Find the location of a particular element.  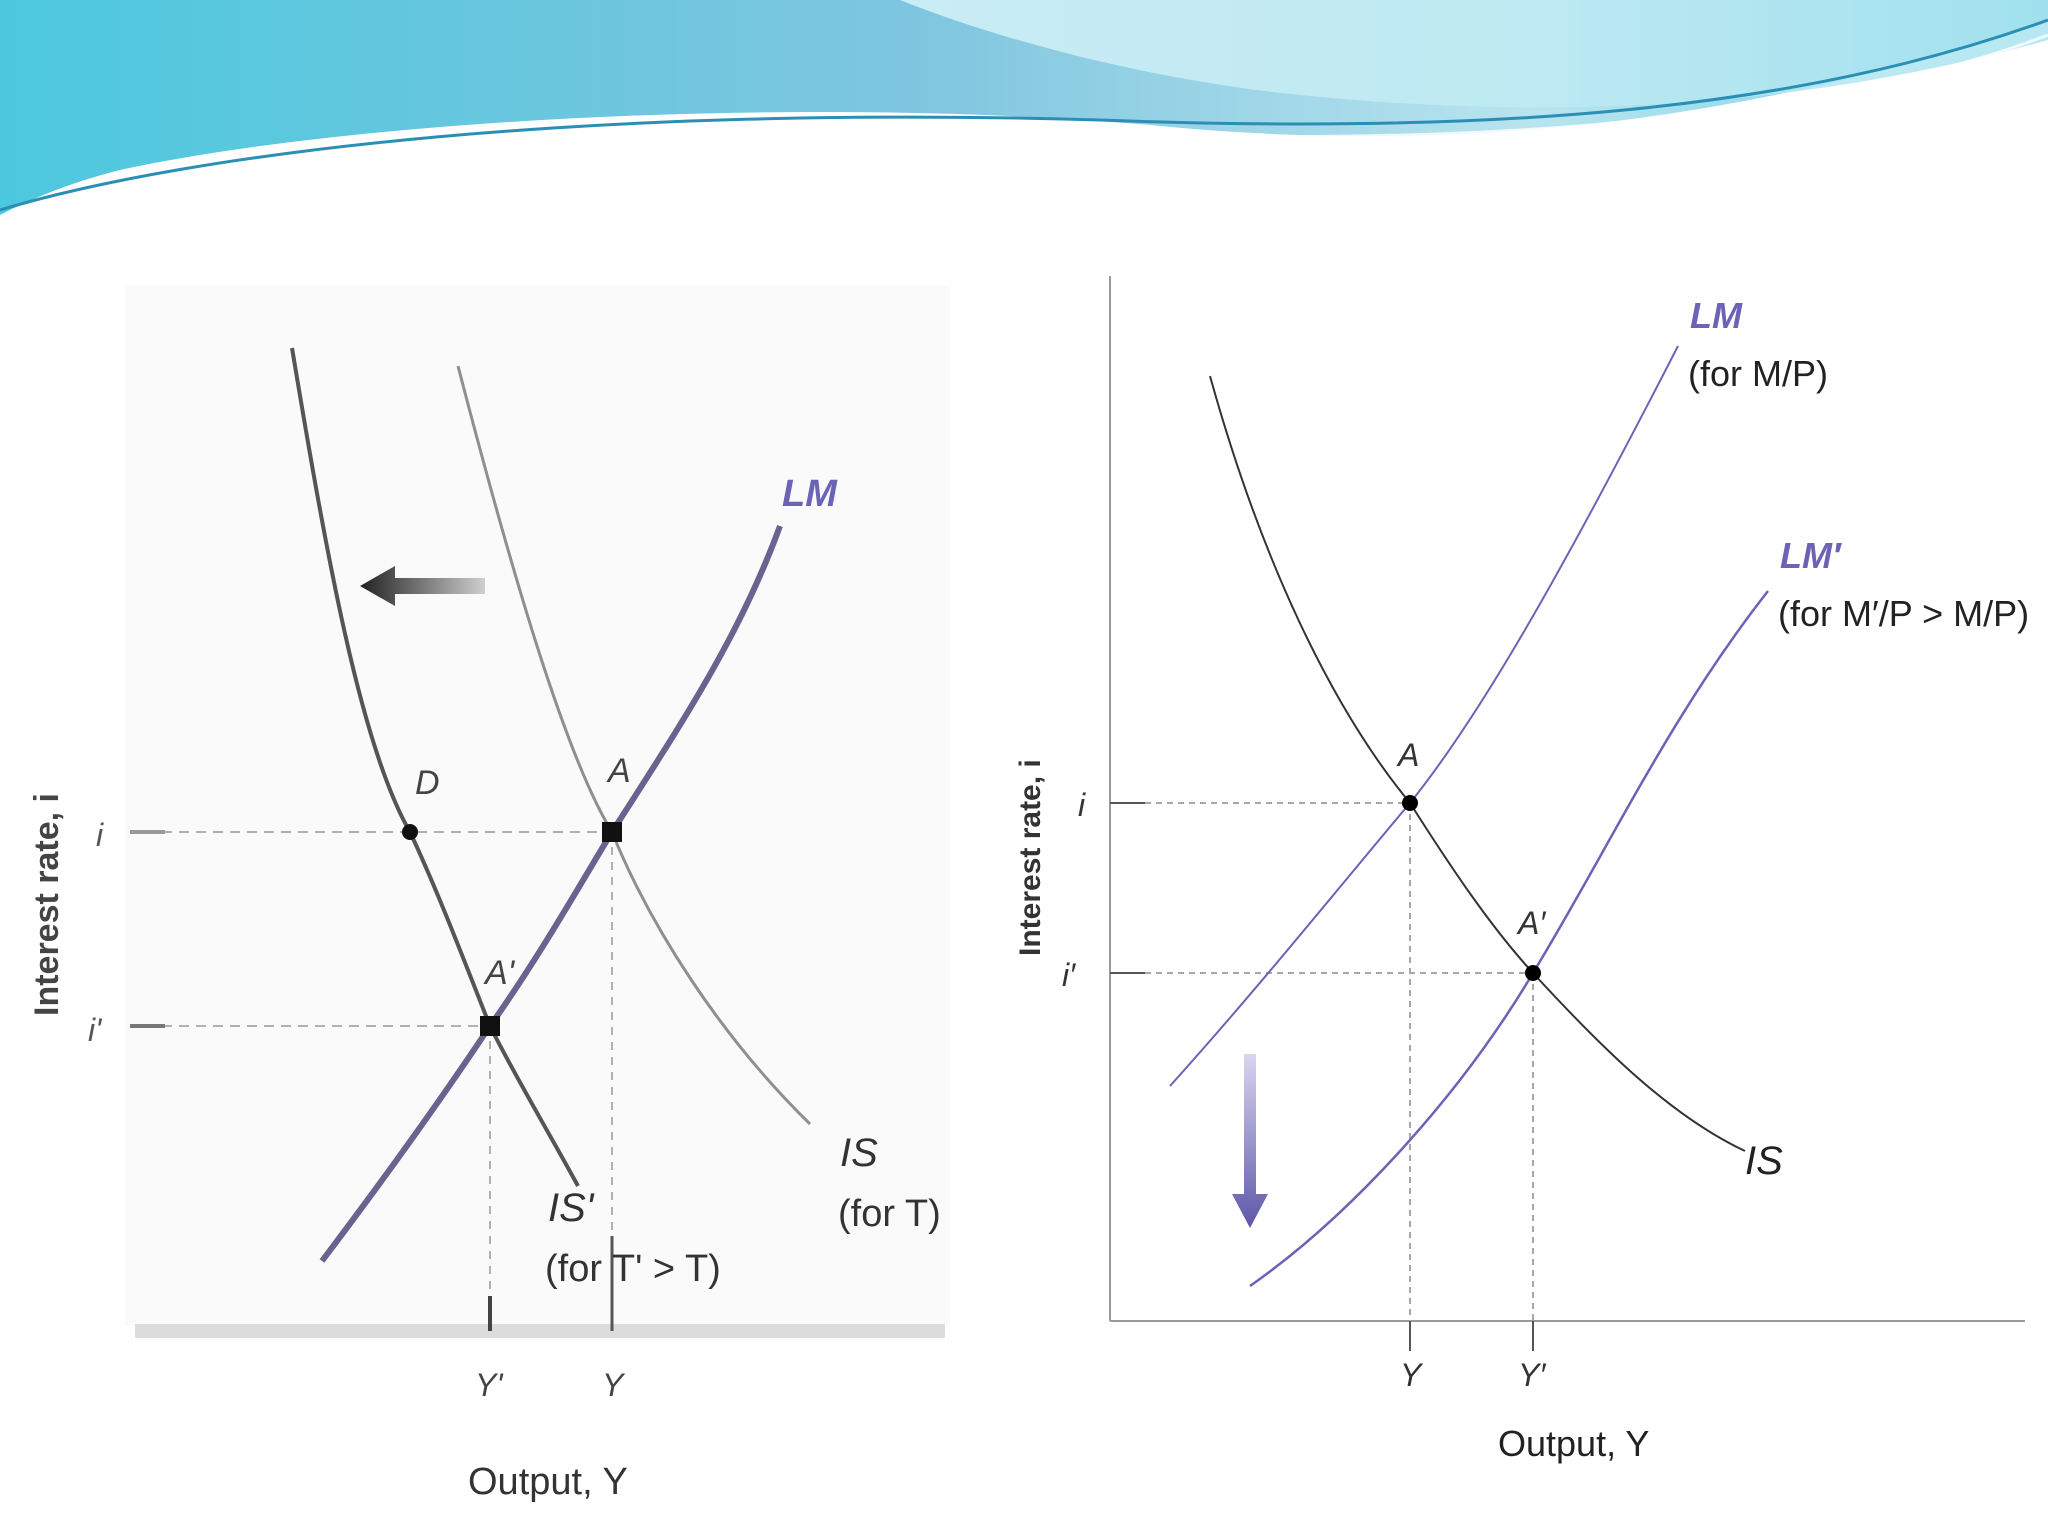

left-x-axis is located at coordinates (540, 1331).